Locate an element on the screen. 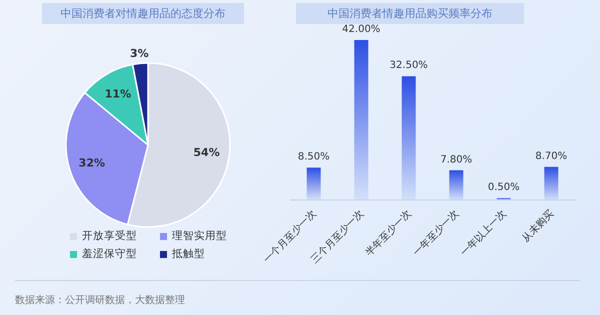 This screenshot has height=315, width=600. data-label: 8.50% is located at coordinates (314, 157).